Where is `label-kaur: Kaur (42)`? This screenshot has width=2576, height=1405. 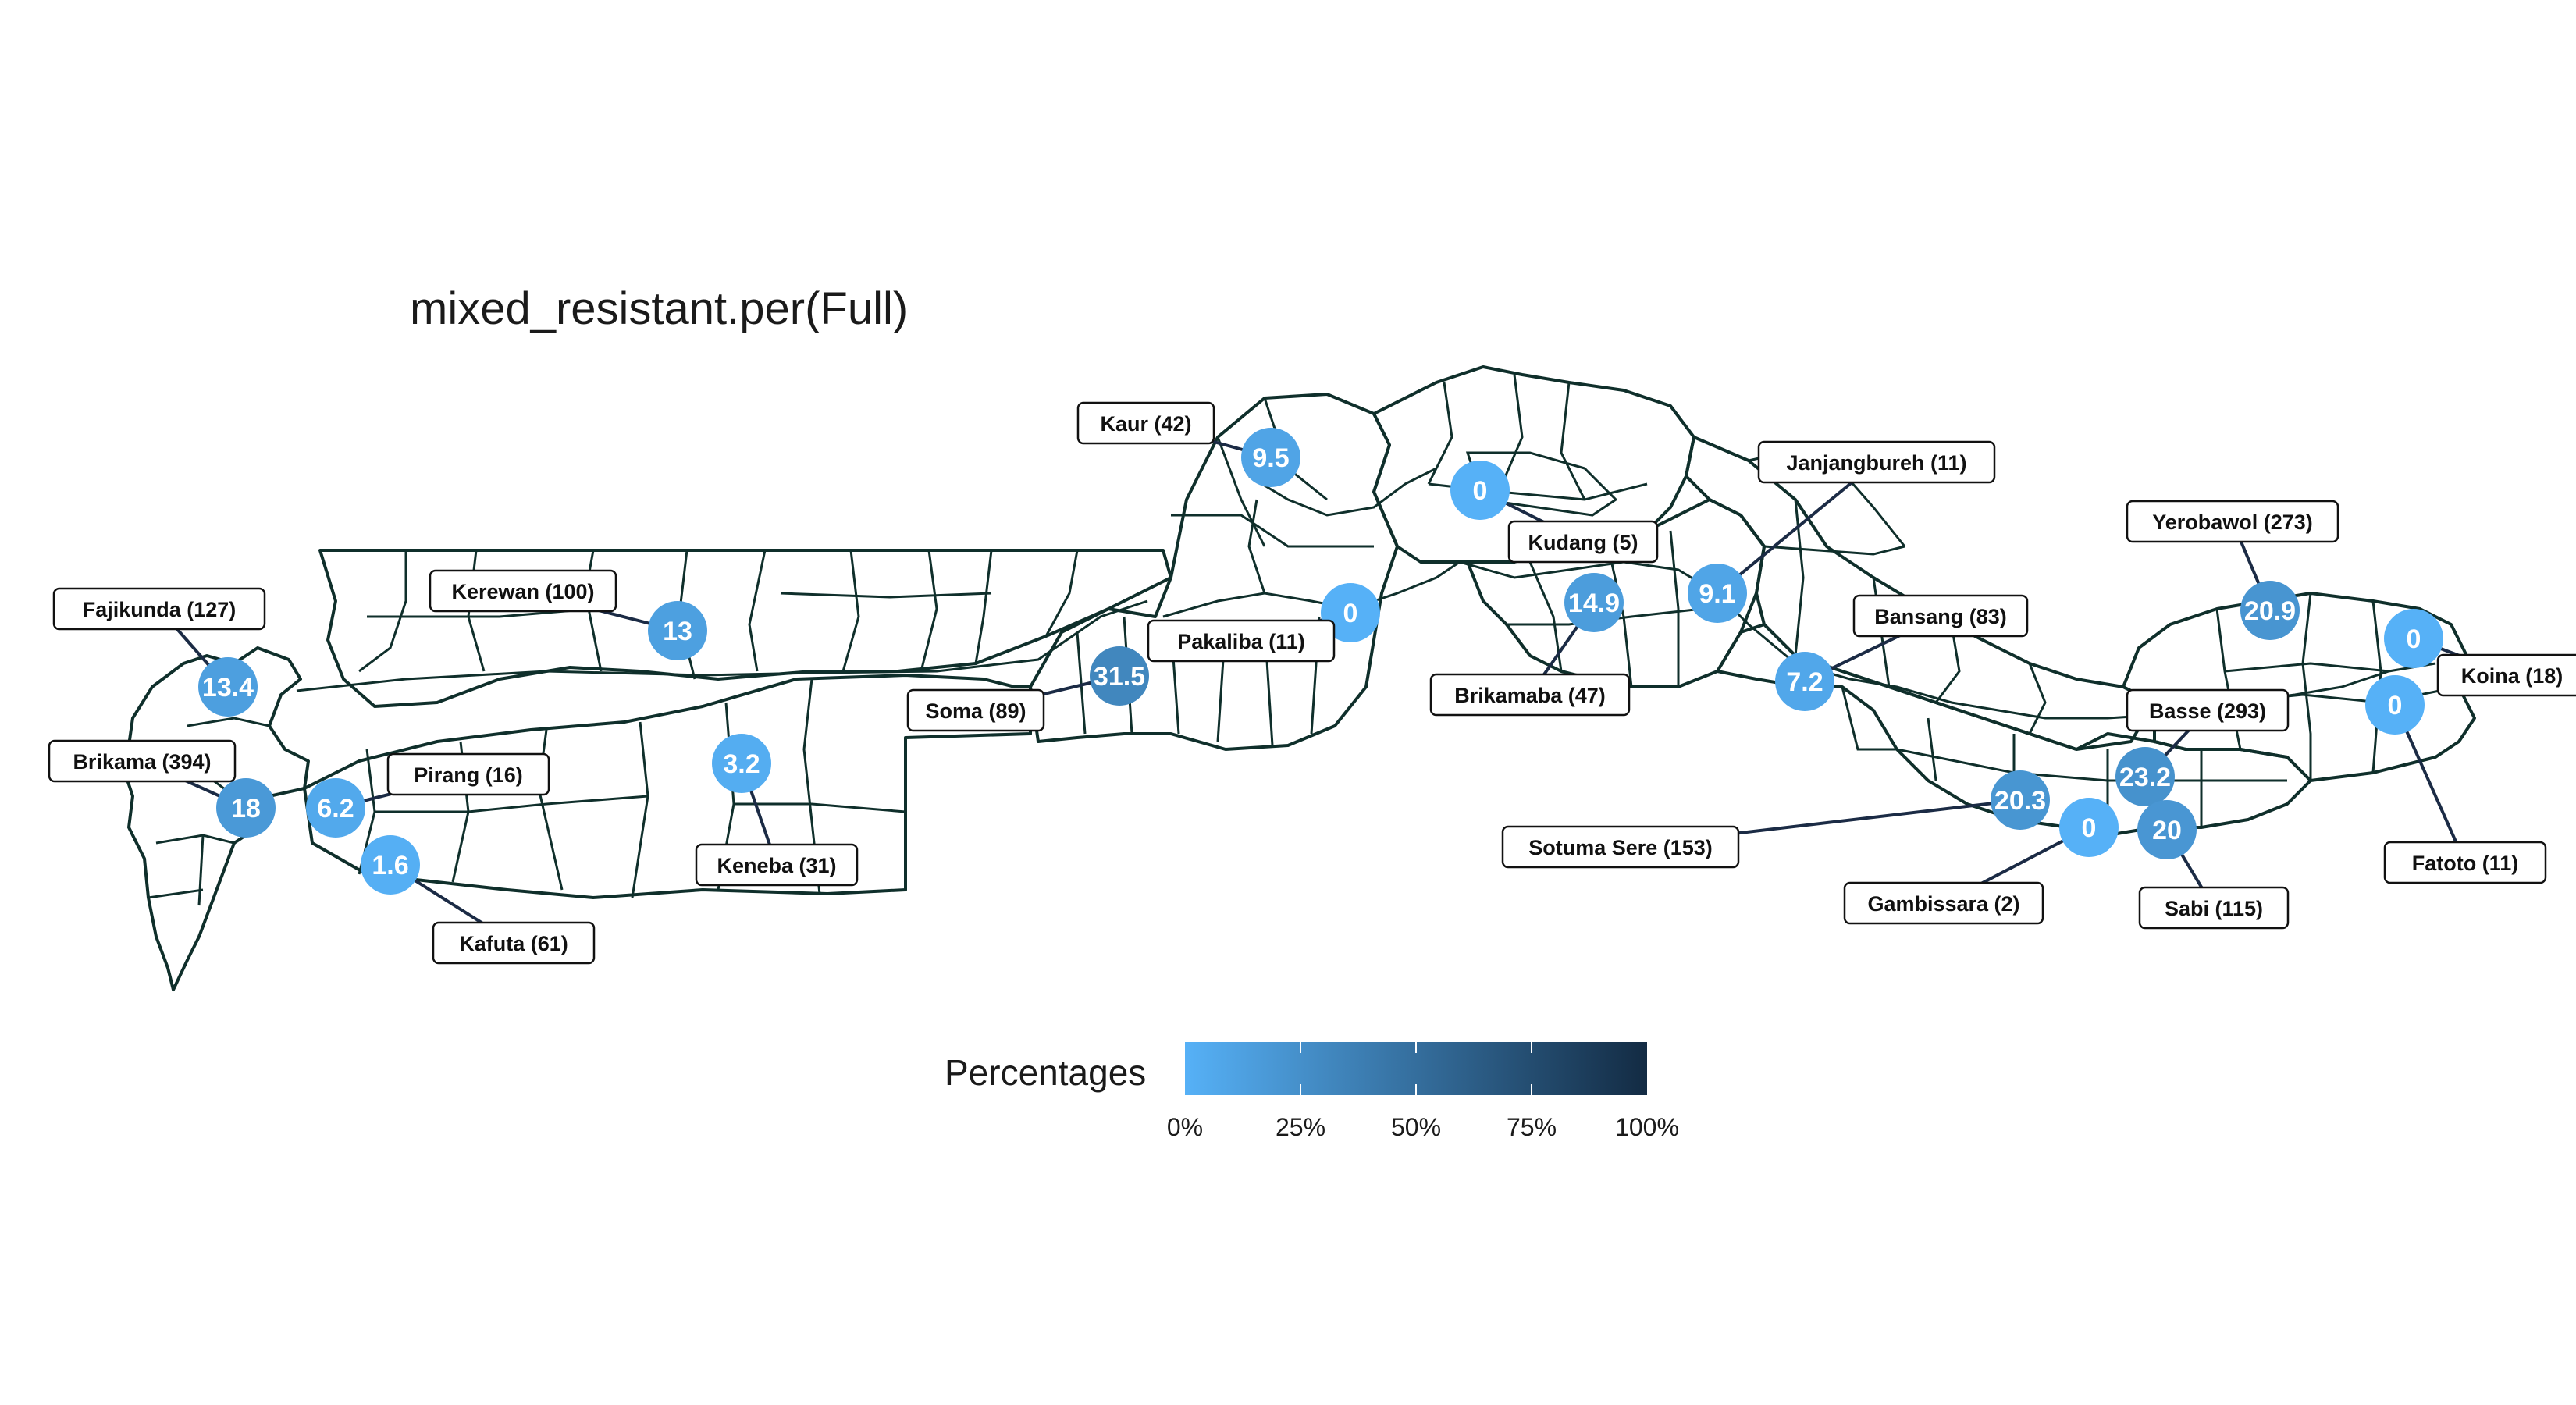 label-kaur: Kaur (42) is located at coordinates (1145, 423).